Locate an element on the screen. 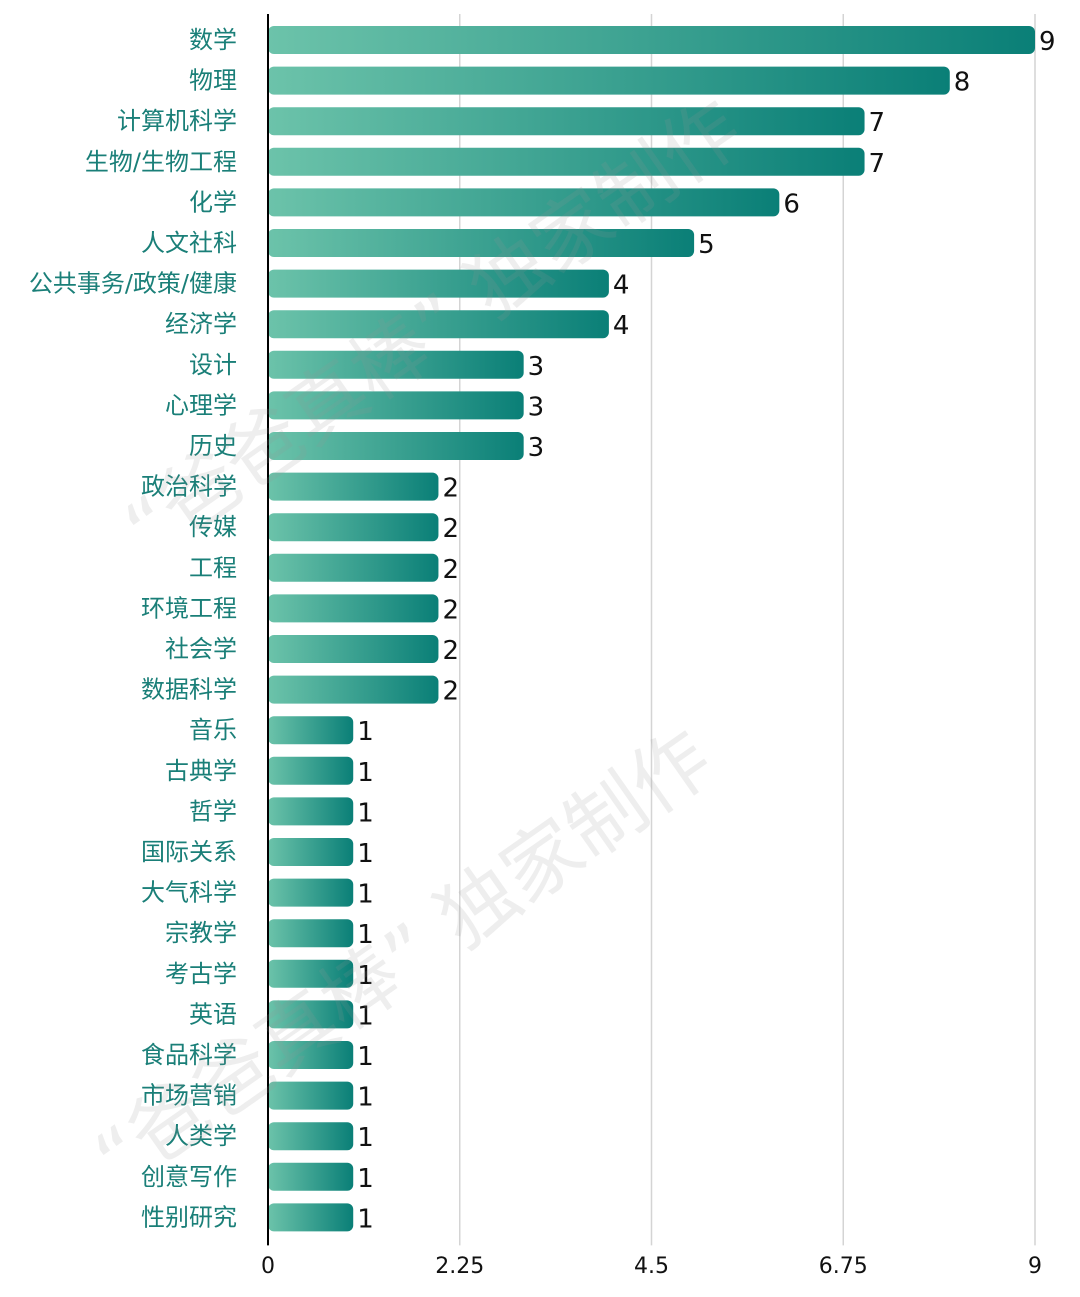 The image size is (1080, 1297). category-label: 人文社科 is located at coordinates (189, 243).